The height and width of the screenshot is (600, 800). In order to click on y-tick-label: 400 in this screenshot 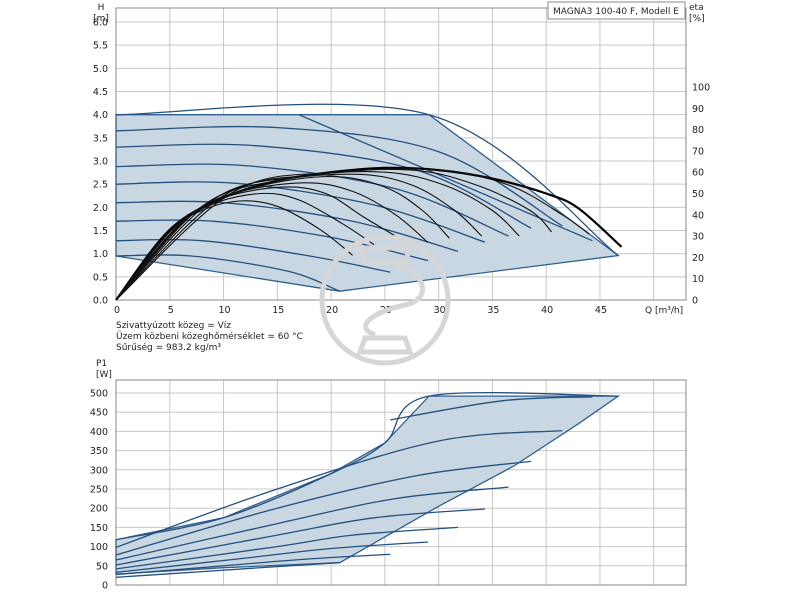, I will do `click(99, 432)`.